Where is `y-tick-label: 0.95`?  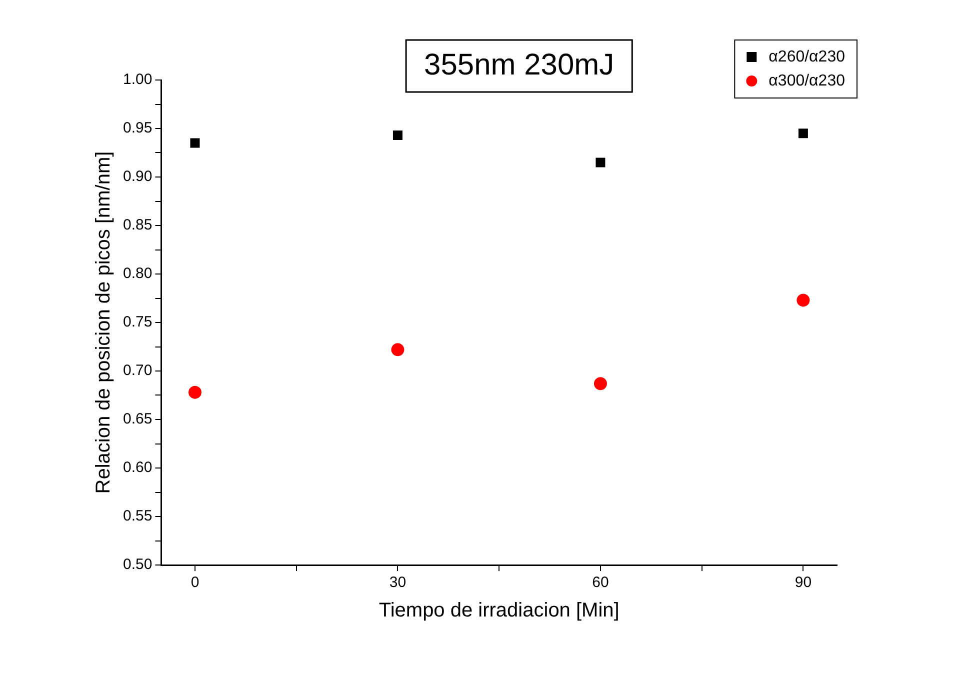 y-tick-label: 0.95 is located at coordinates (137, 128).